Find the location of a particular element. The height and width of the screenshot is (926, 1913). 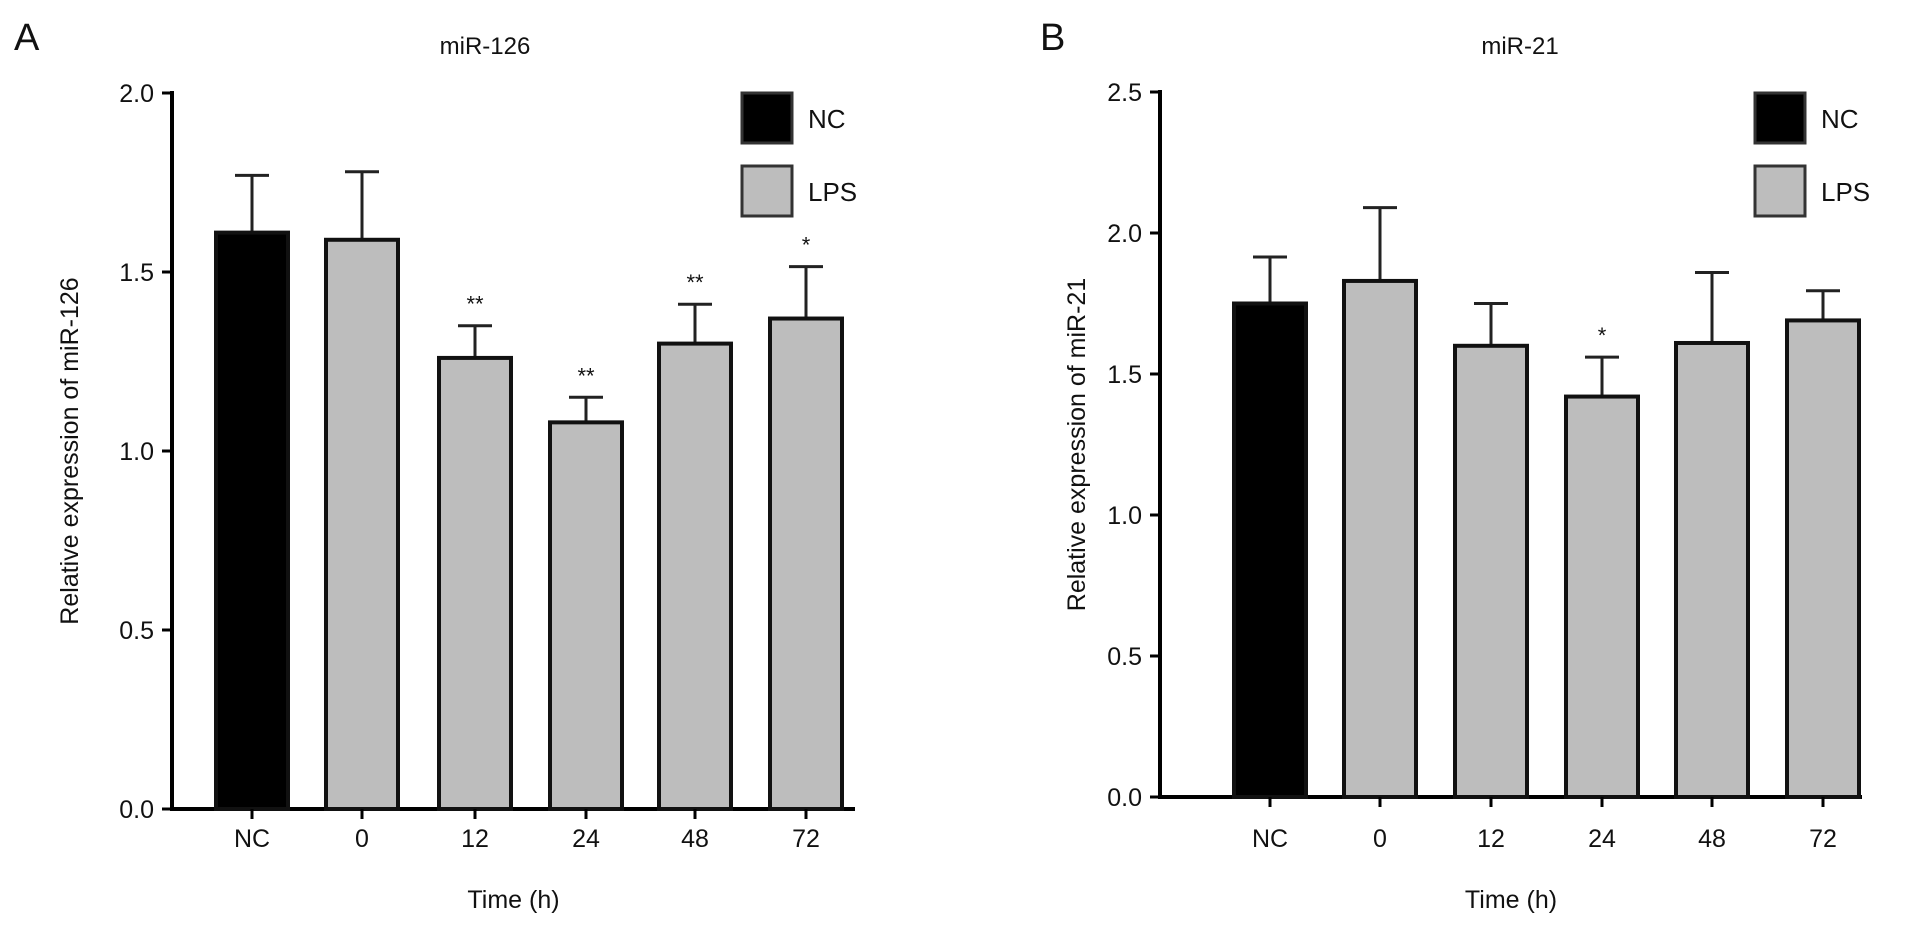

chart-title: miR-126 is located at coordinates (485, 46).